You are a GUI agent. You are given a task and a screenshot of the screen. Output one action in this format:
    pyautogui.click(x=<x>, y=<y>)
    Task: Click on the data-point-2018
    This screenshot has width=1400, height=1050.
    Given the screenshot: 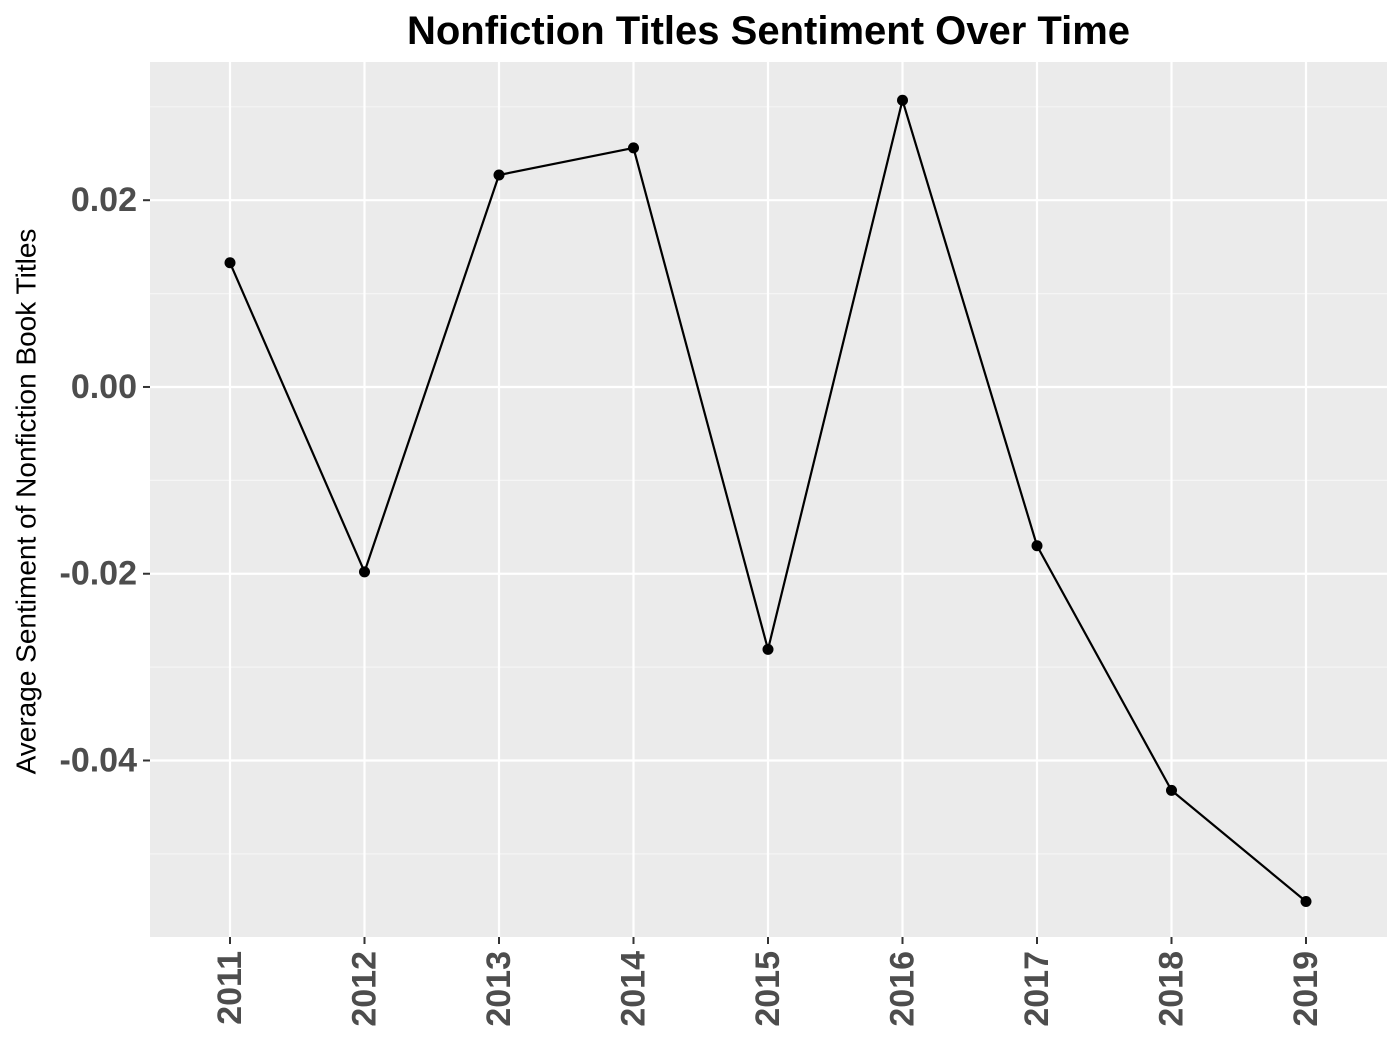 What is the action you would take?
    pyautogui.click(x=1171, y=790)
    